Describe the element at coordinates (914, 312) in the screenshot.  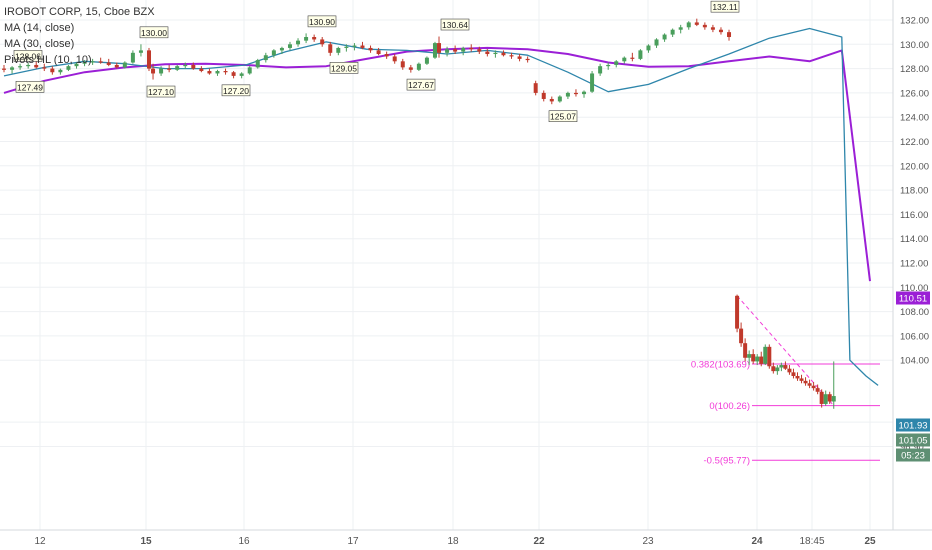
I see `price-tick-label: 108.00` at that location.